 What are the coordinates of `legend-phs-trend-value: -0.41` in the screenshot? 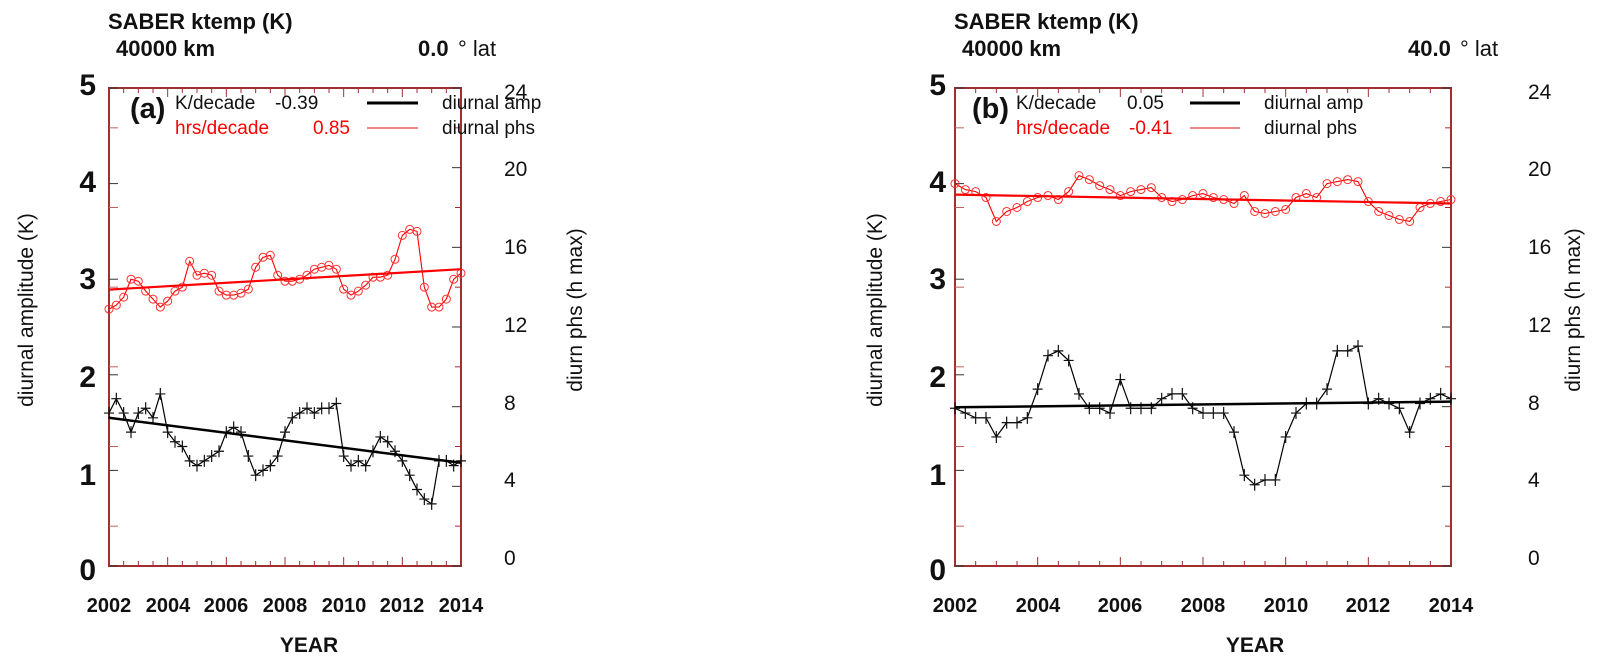 It's located at (1150, 128).